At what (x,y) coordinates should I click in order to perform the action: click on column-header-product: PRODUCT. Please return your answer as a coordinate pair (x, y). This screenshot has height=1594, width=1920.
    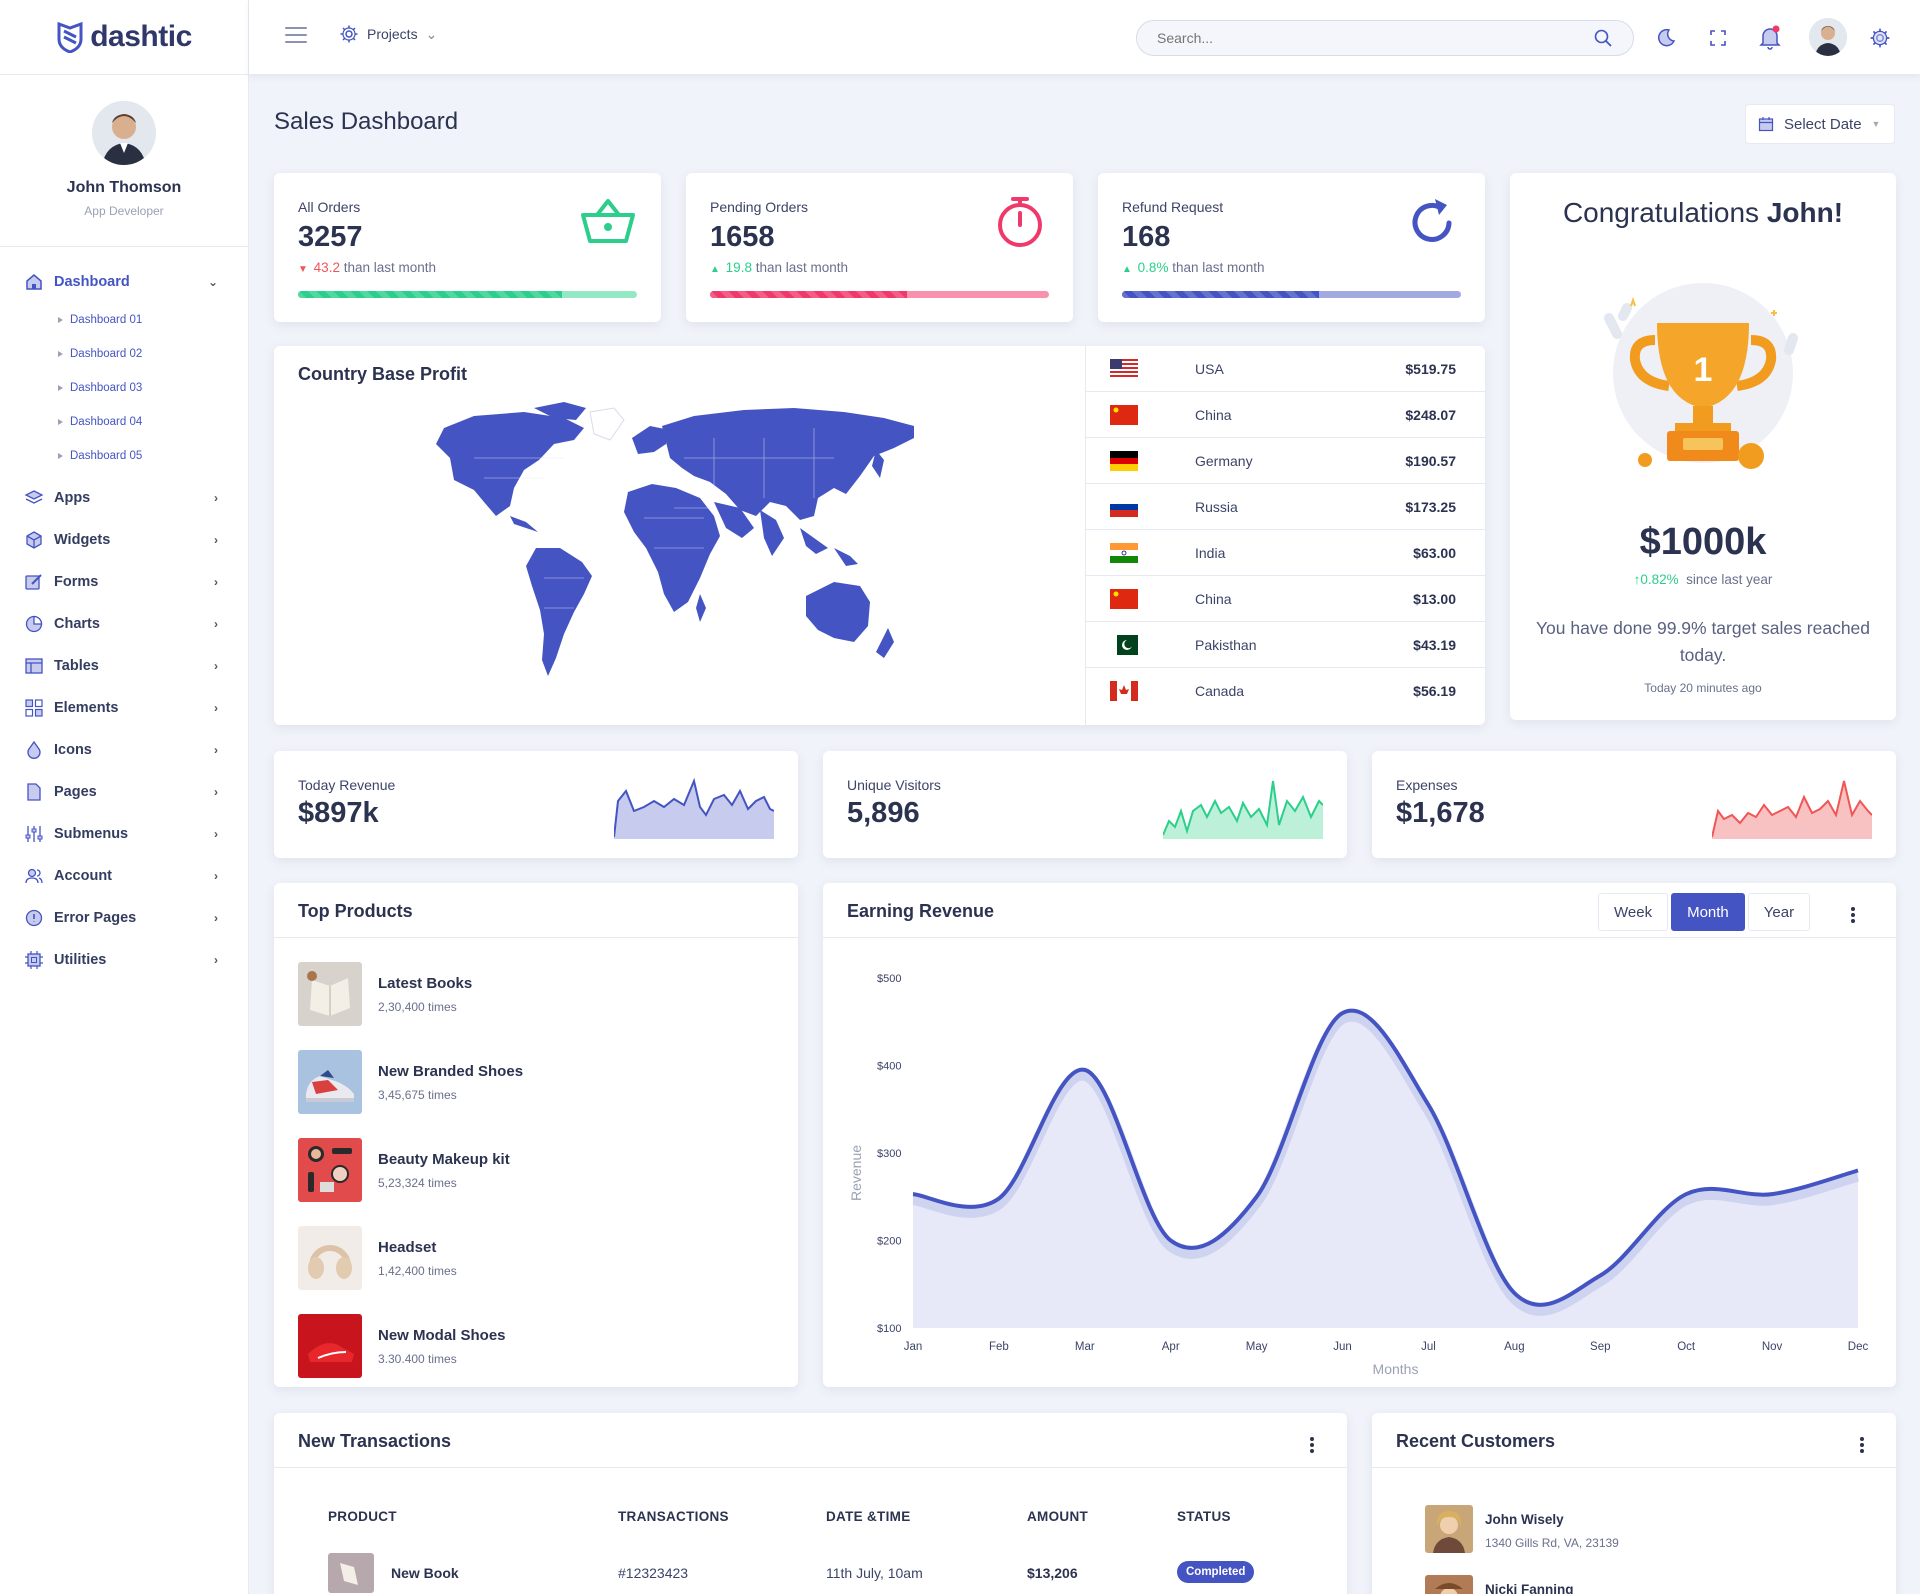
    Looking at the image, I should click on (362, 1516).